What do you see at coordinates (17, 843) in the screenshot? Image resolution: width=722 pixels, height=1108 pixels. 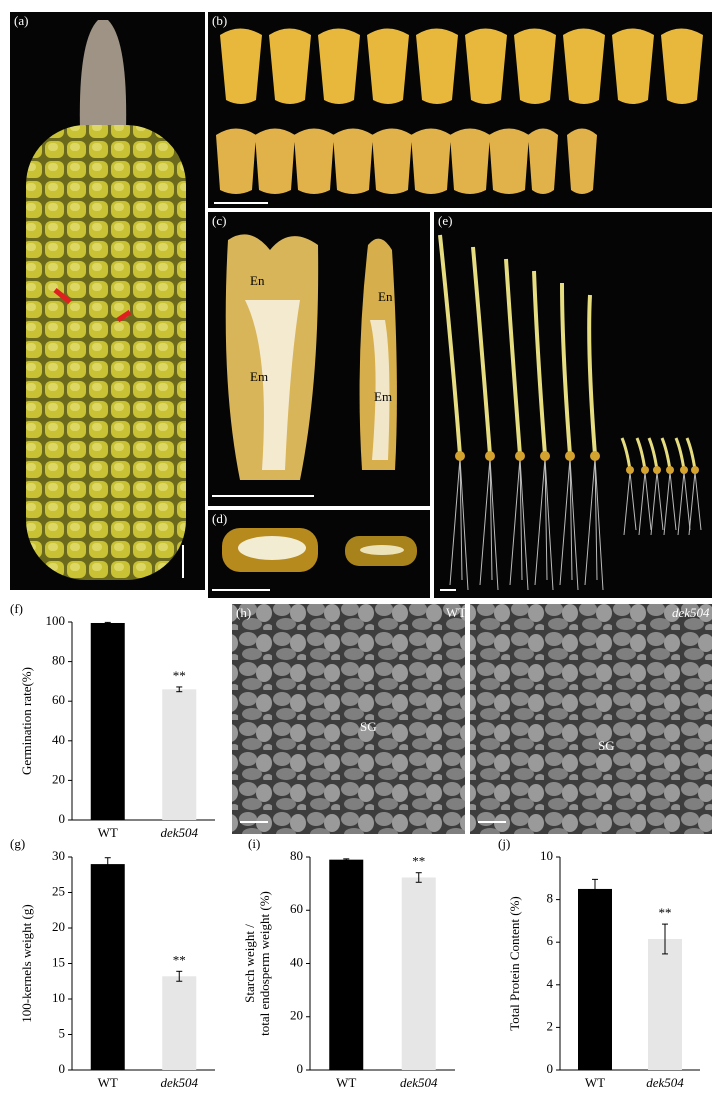 I see `panel-label: (g)` at bounding box center [17, 843].